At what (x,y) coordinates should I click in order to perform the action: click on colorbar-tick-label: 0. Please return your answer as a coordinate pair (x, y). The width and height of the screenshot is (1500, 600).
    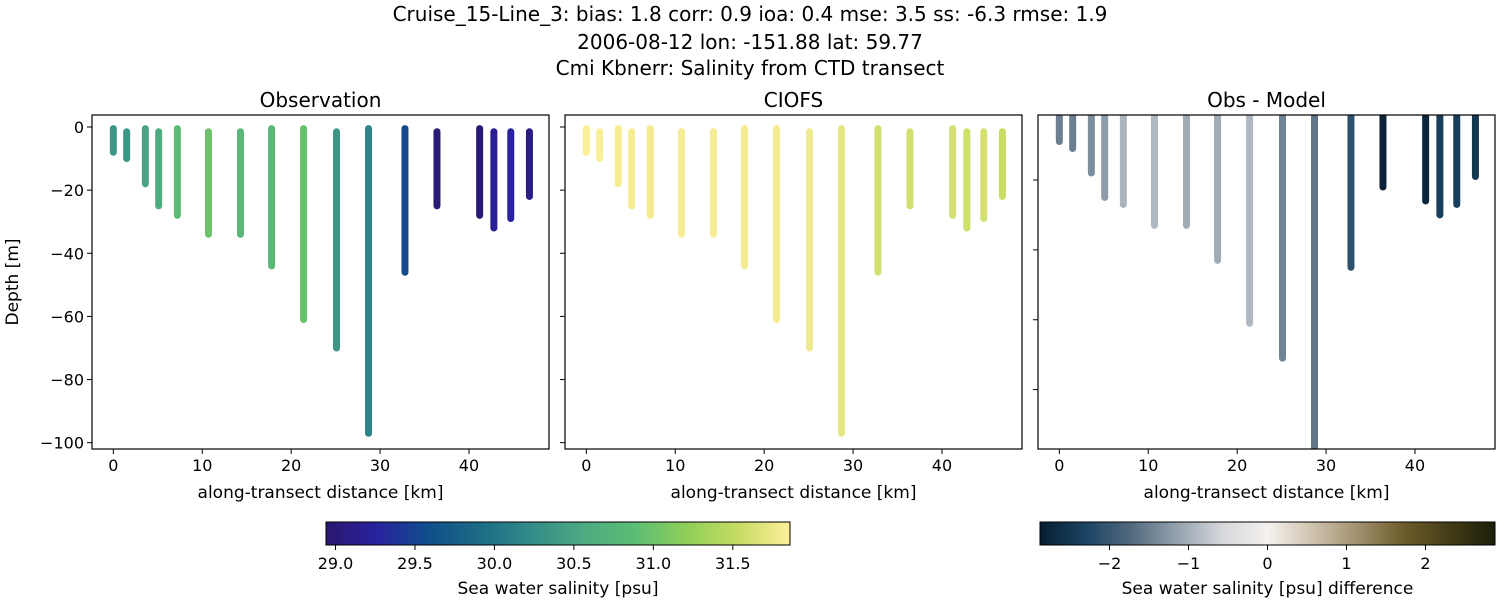
    Looking at the image, I should click on (1267, 563).